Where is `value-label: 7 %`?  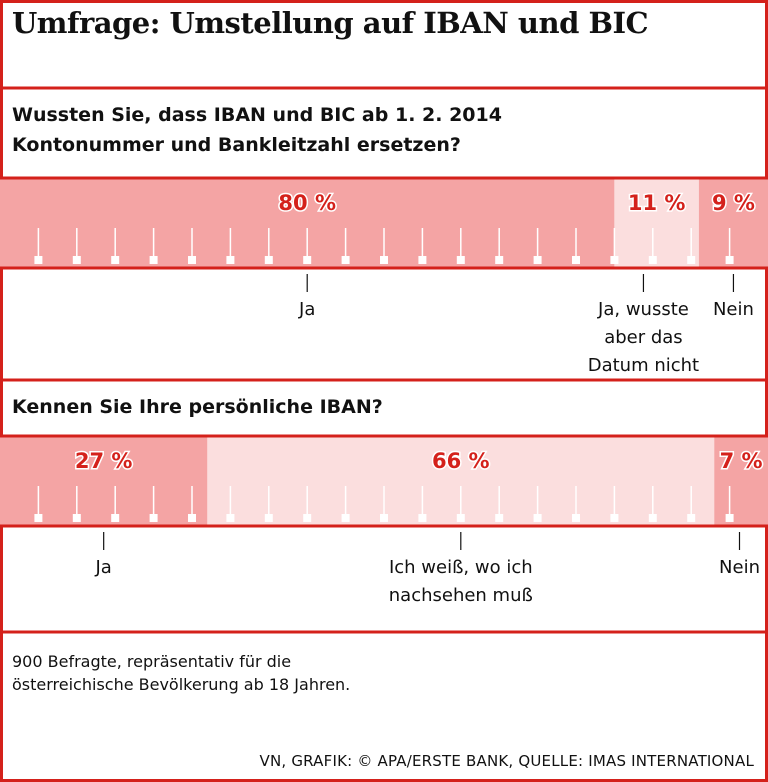
value-label: 7 % is located at coordinates (741, 461).